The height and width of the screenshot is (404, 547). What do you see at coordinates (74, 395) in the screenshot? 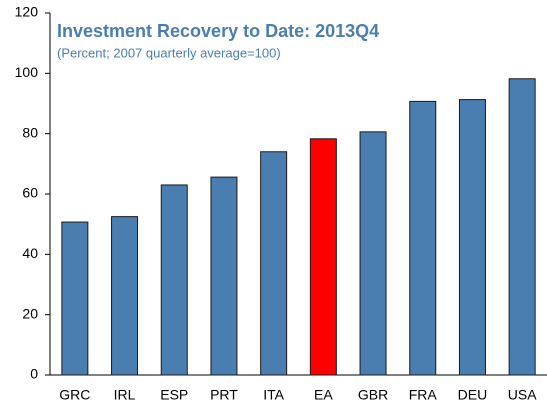
I see `x-tick-label: GRC` at bounding box center [74, 395].